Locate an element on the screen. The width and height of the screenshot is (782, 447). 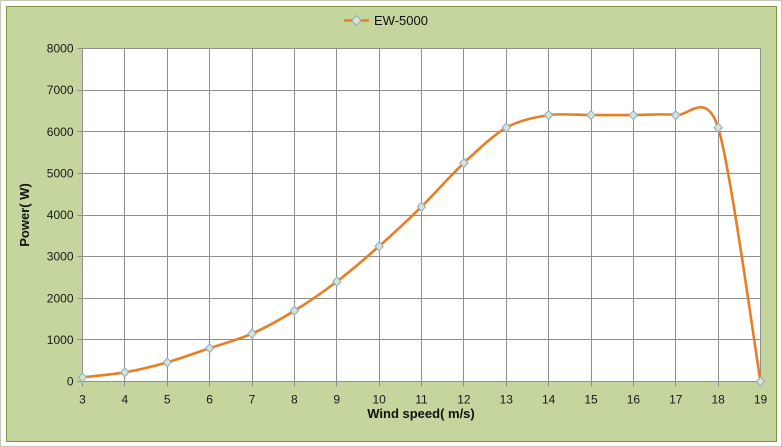
x-tick-label: 19 is located at coordinates (761, 400).